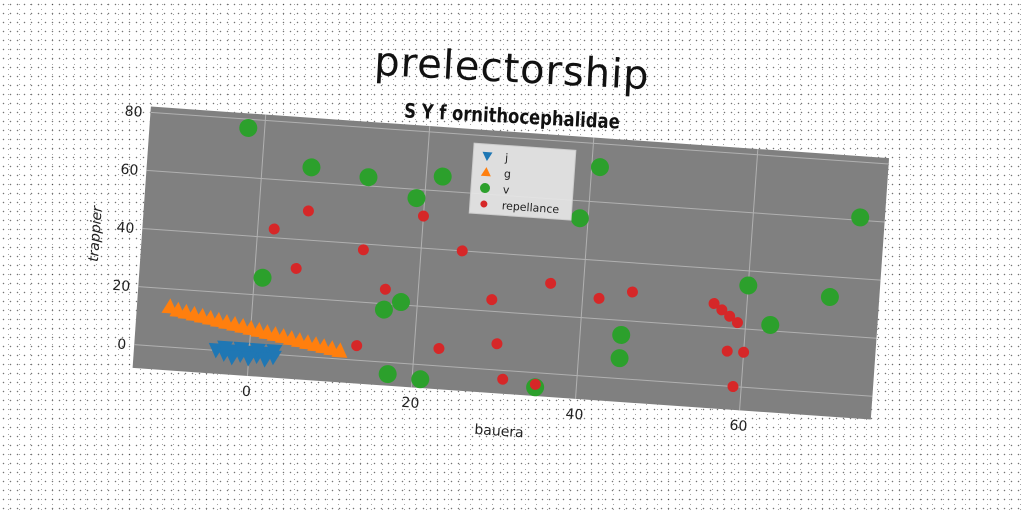 The height and width of the screenshot is (512, 1024). I want to click on legend-label: repellance, so click(530, 207).